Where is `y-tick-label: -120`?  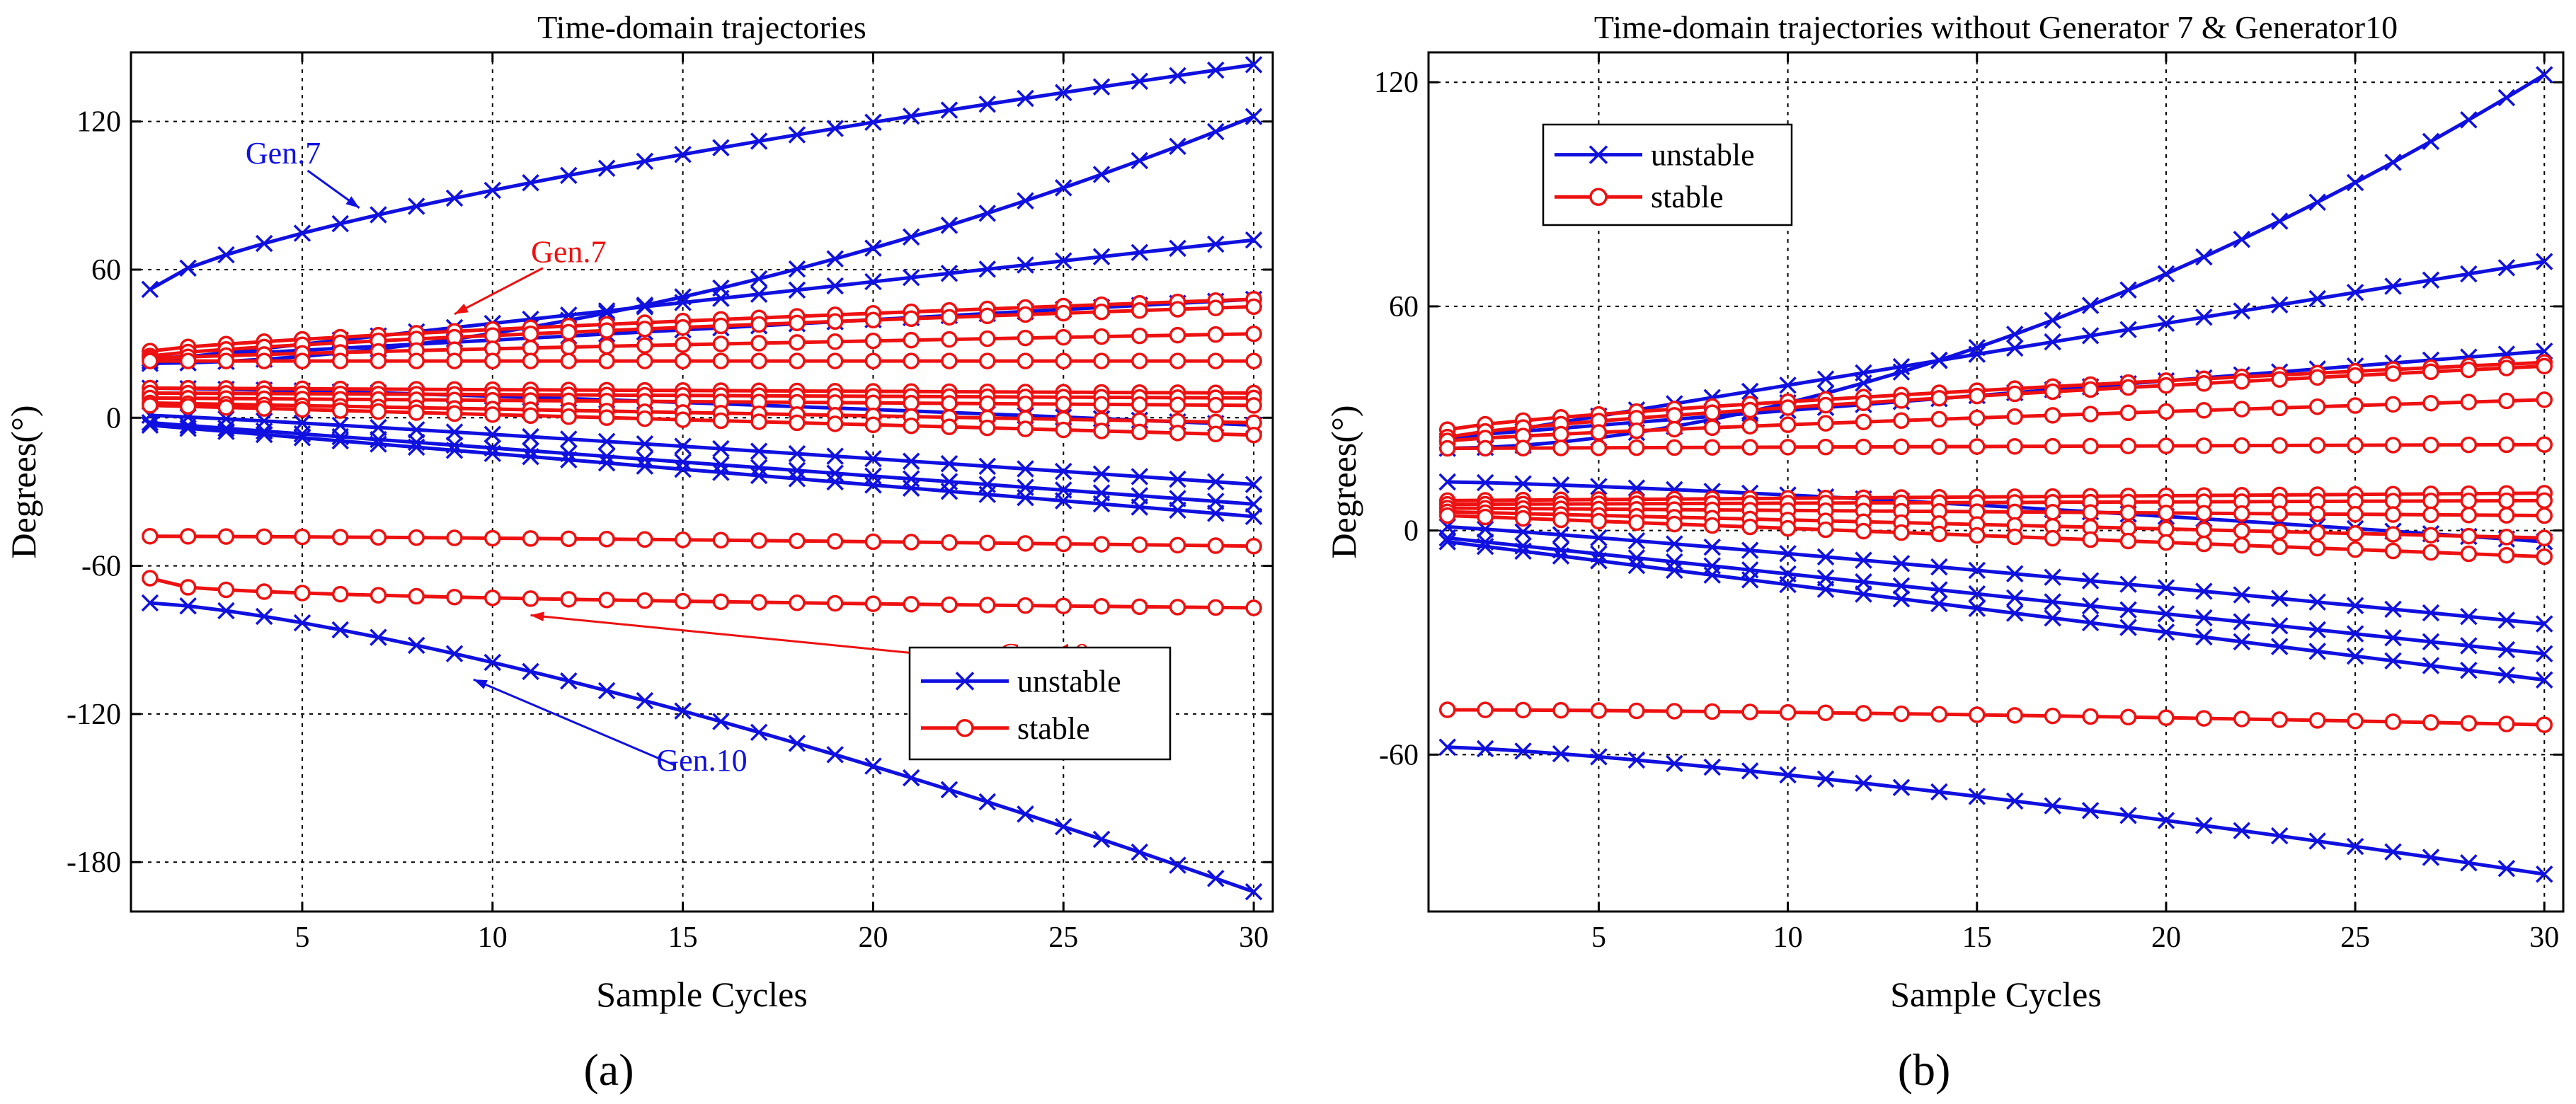 y-tick-label: -120 is located at coordinates (94, 715).